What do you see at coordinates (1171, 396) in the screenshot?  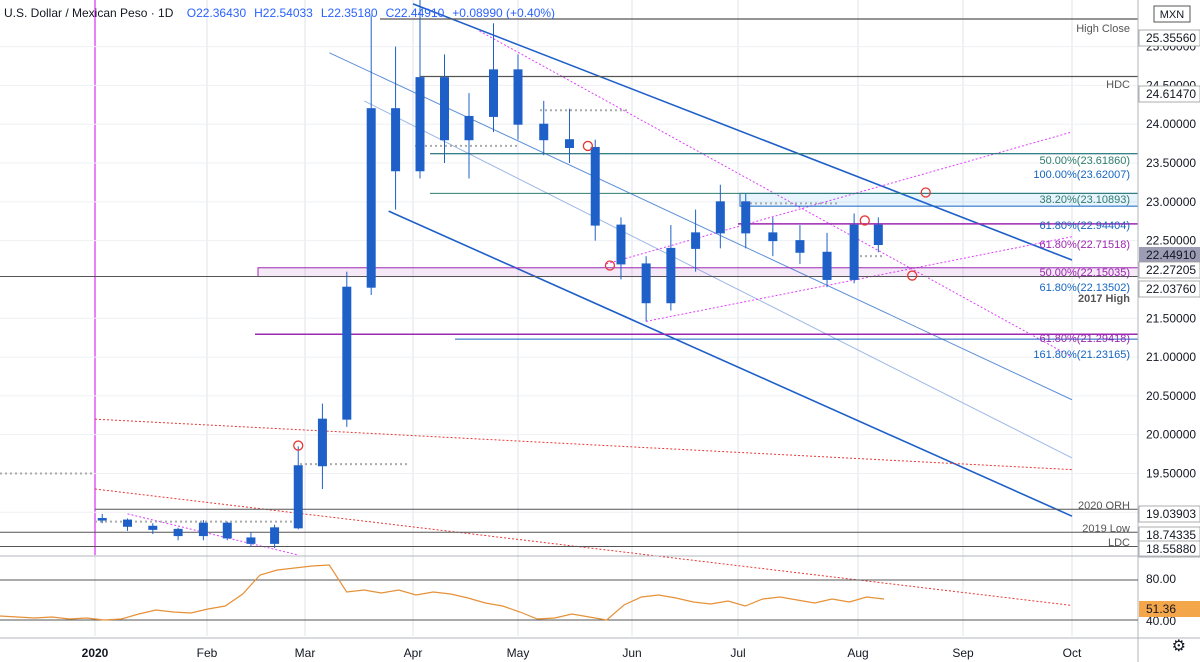 I see `price-tick-label: 20.50000` at bounding box center [1171, 396].